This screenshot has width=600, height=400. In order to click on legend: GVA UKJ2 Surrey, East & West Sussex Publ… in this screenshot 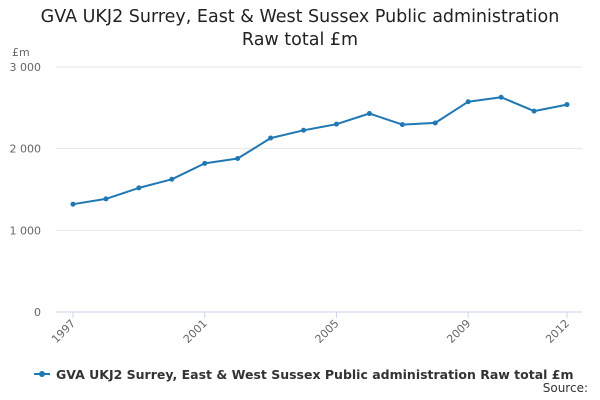, I will do `click(304, 374)`.